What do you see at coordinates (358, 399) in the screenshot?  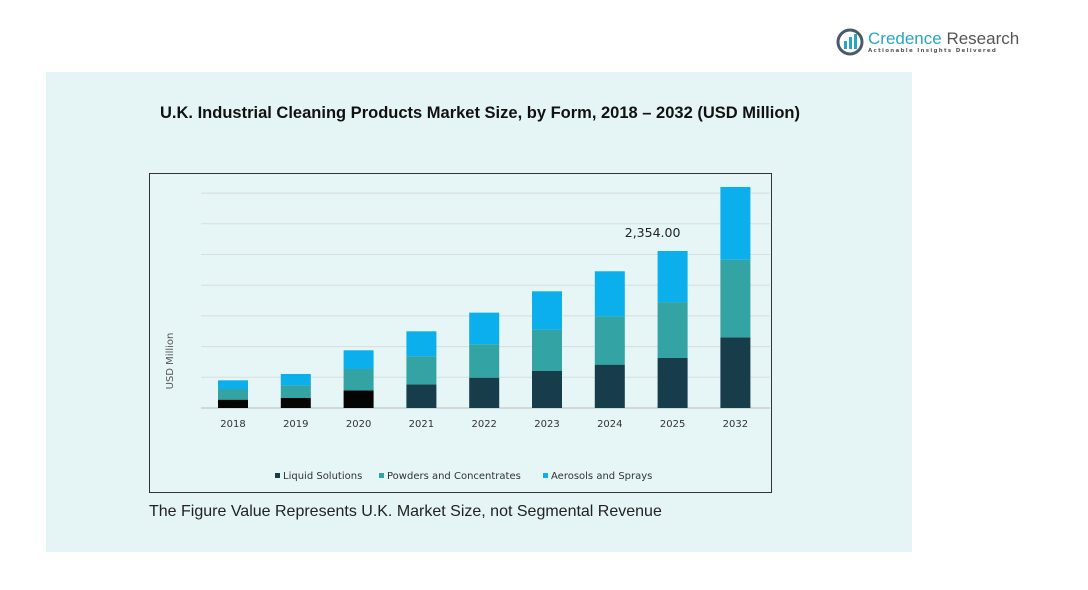 I see `bar-liquid-solutions-2020` at bounding box center [358, 399].